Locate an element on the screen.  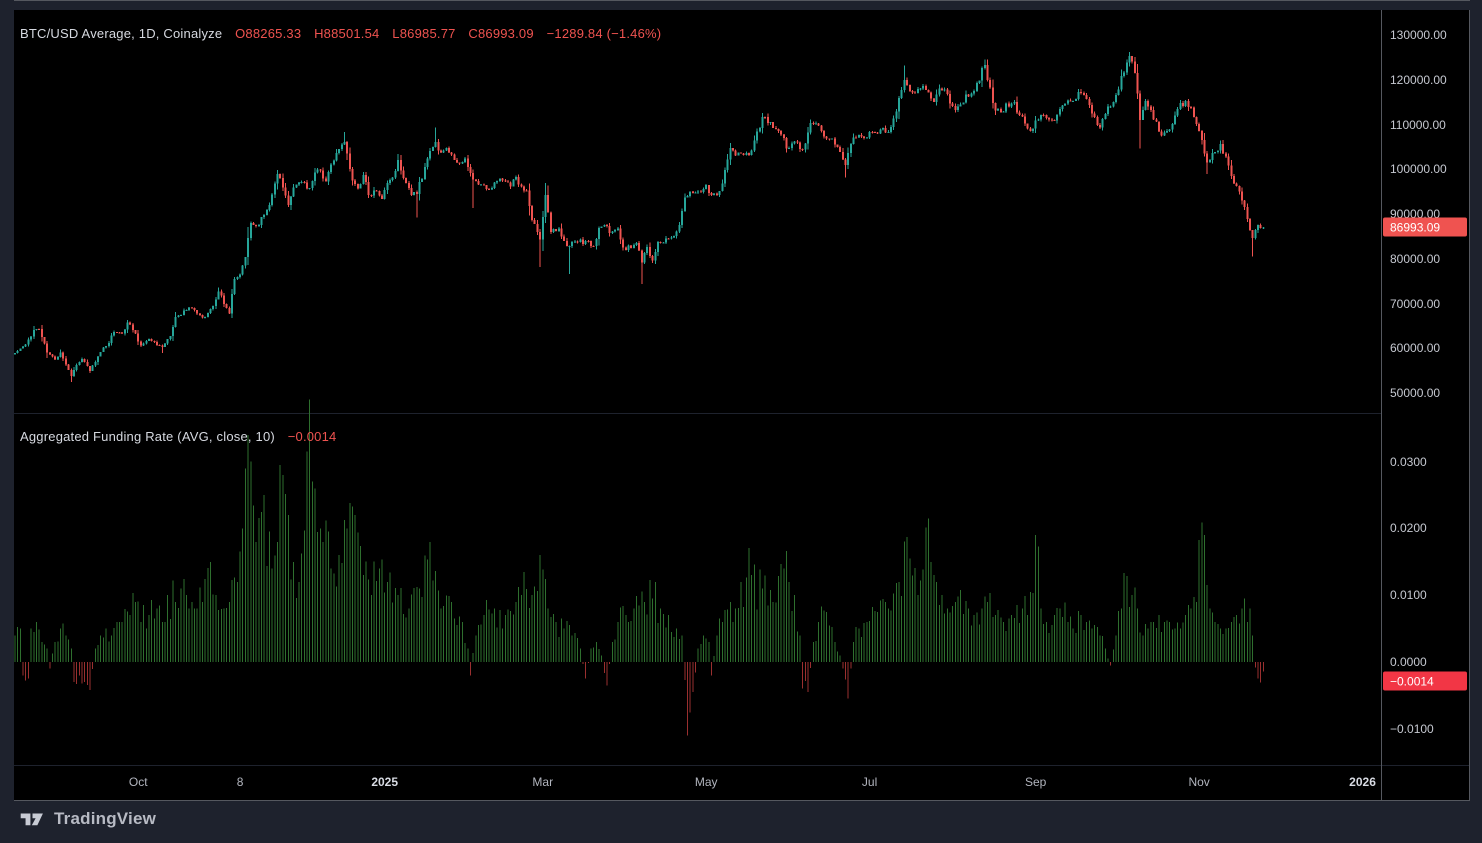
price-tick-label: 60000.00 is located at coordinates (1415, 348).